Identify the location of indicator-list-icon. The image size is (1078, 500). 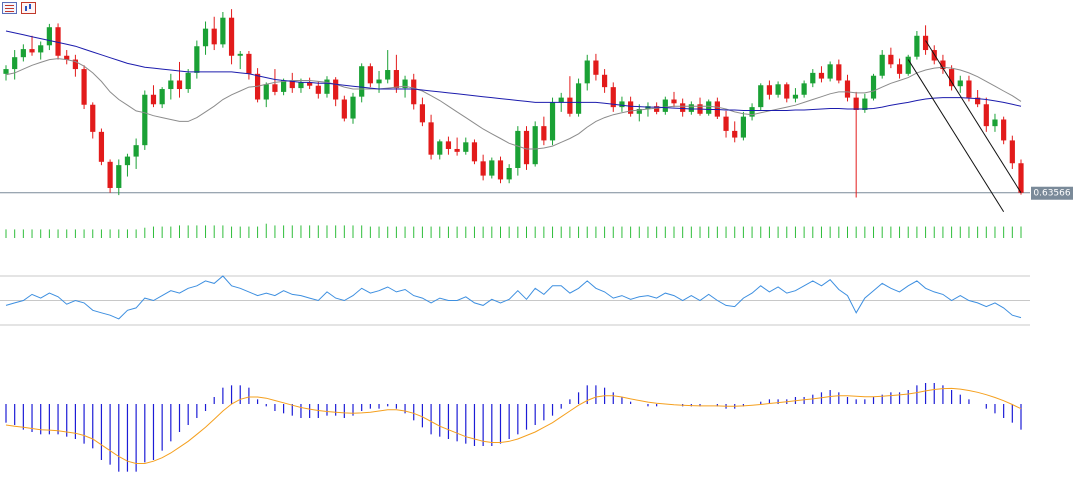
(9, 8).